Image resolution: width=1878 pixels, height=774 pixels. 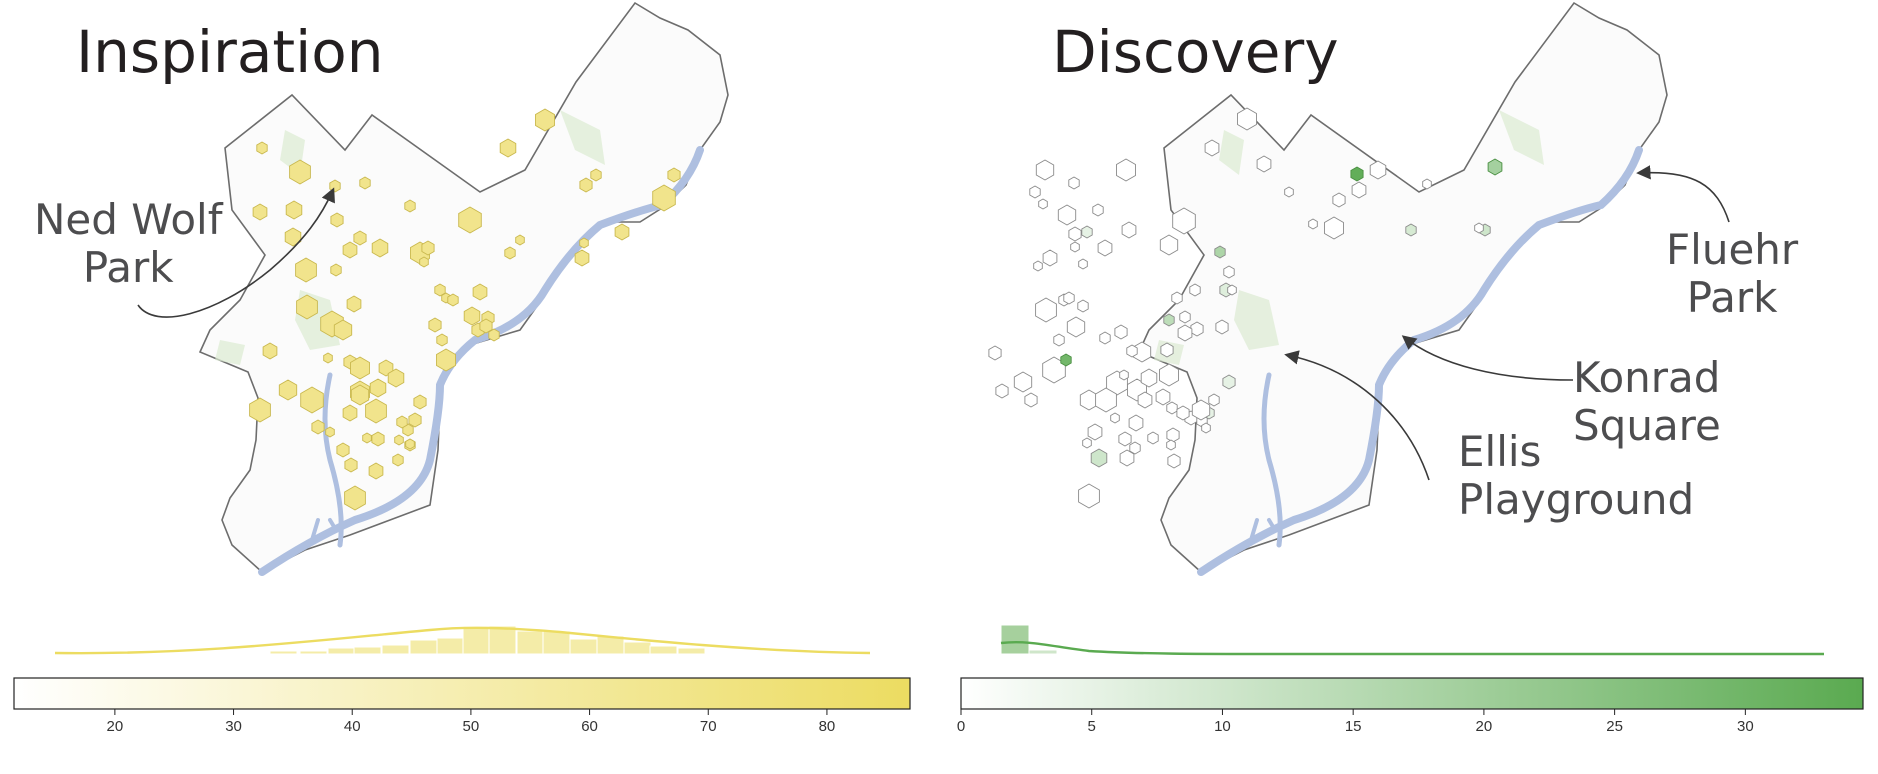 What do you see at coordinates (1647, 401) in the screenshot?
I see `konrad-square-line1: Konrad Square` at bounding box center [1647, 401].